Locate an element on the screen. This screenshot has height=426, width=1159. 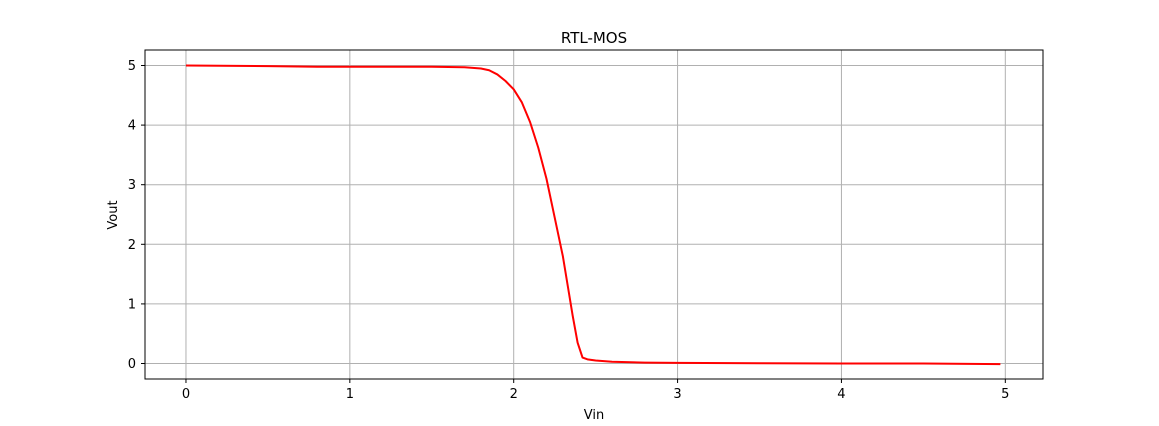
y-axis-label: Vout is located at coordinates (113, 214).